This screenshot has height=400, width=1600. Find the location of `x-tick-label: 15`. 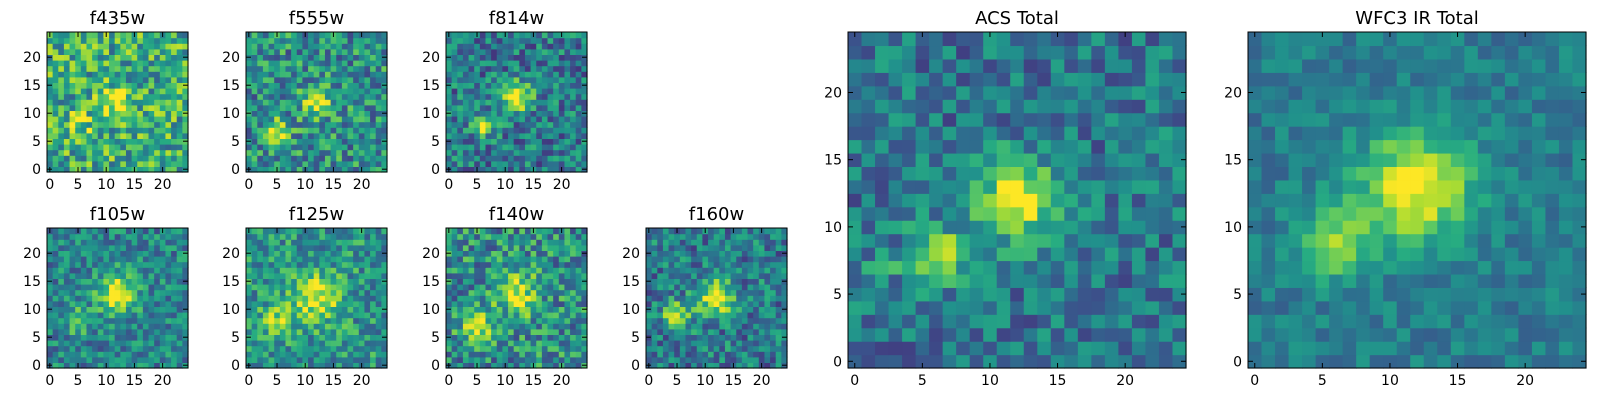

x-tick-label: 15 is located at coordinates (334, 185).